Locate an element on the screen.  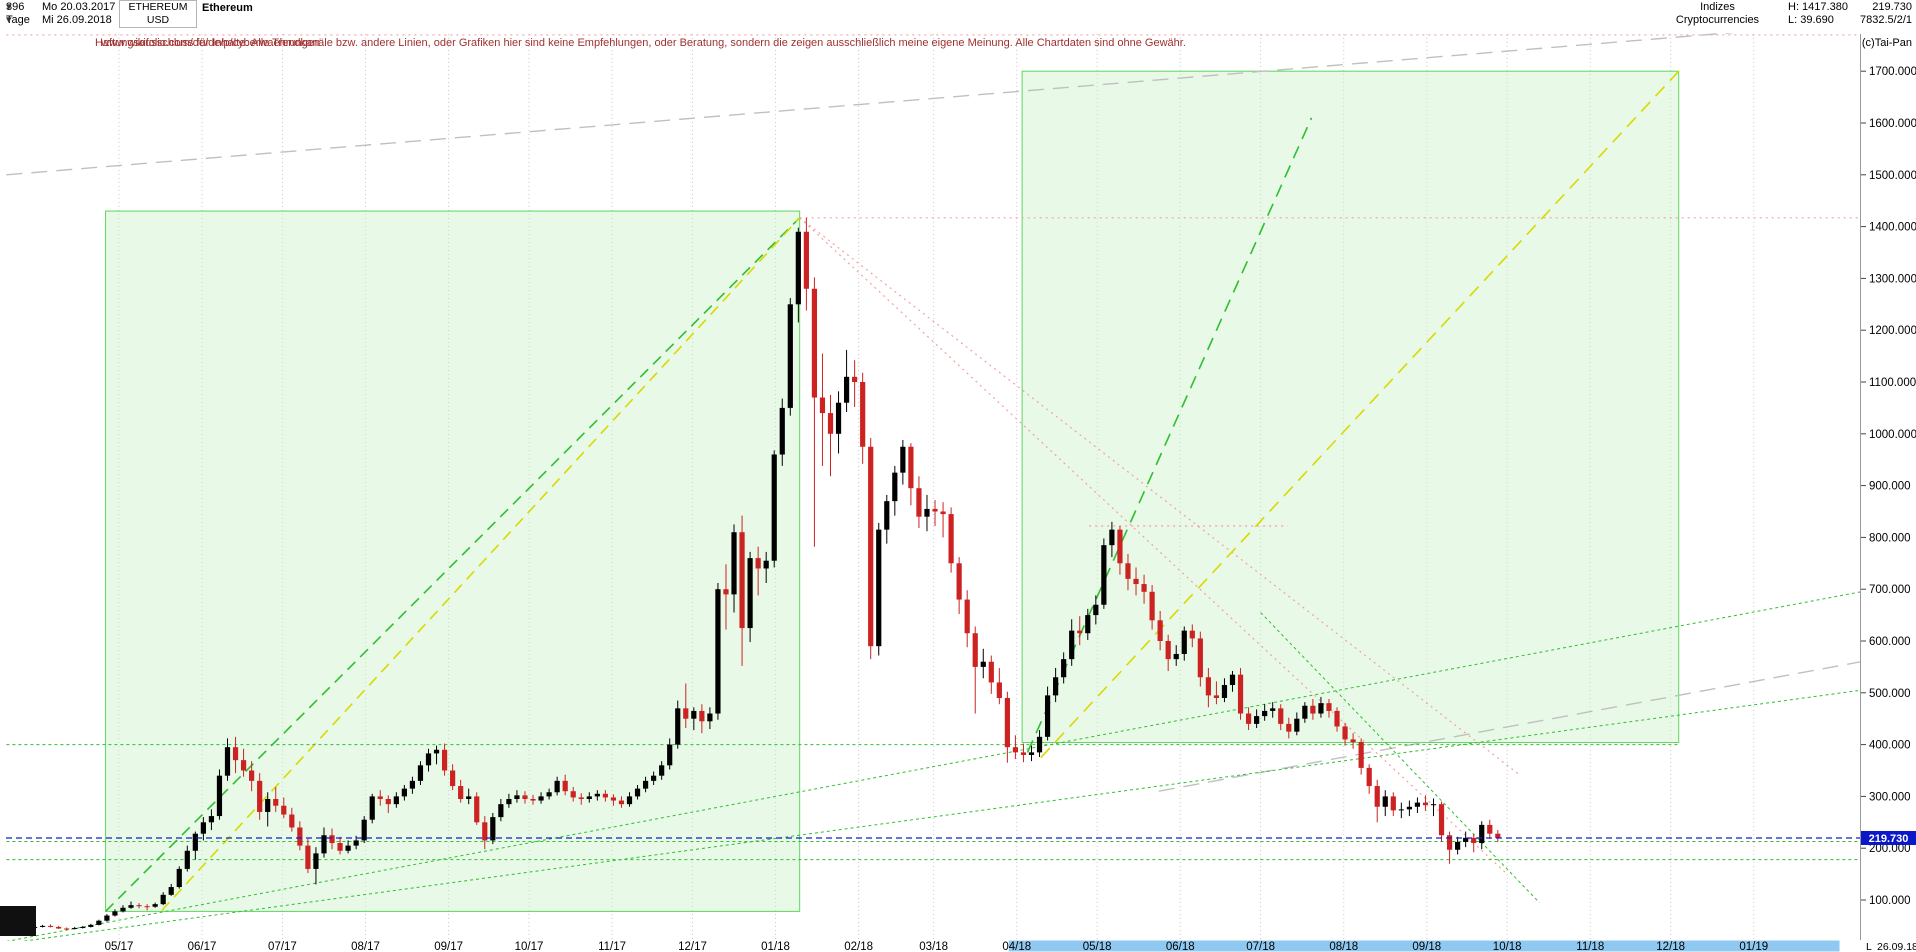
instrument-title: Ethereum is located at coordinates (227, 8).